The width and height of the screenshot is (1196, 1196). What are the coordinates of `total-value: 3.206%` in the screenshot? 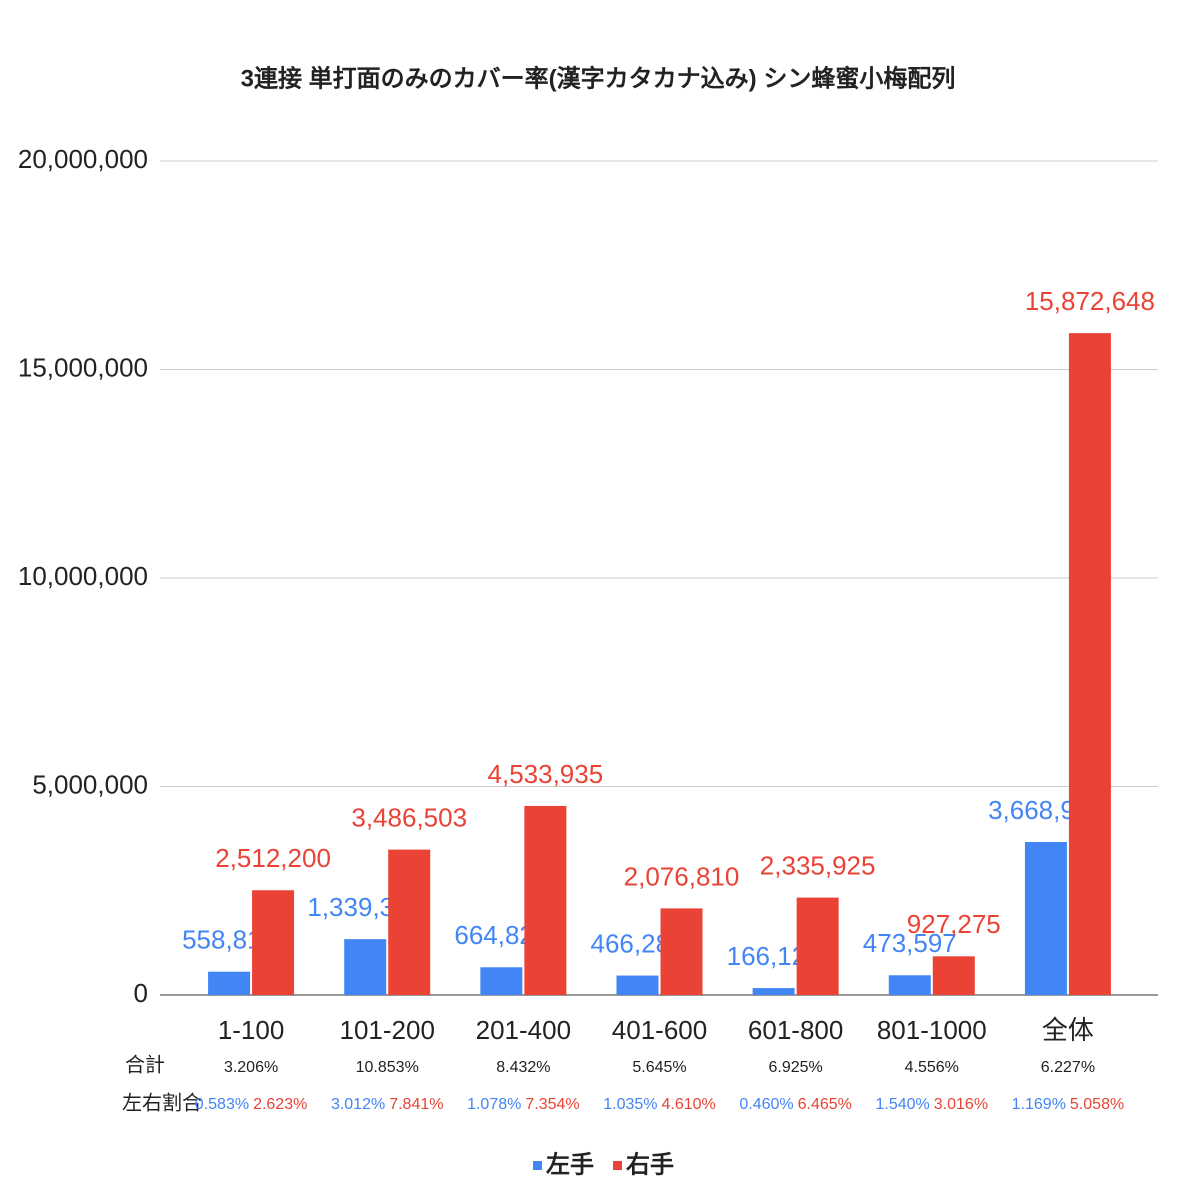 It's located at (251, 1067).